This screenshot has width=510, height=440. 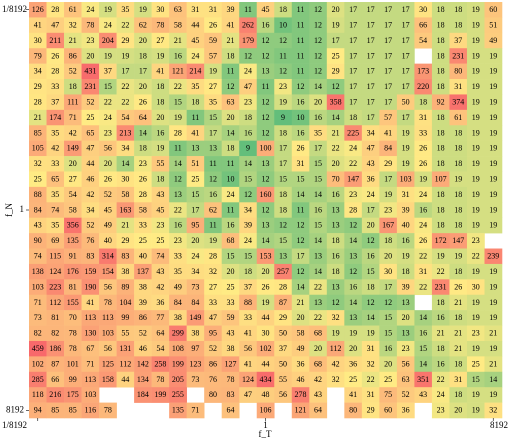 I want to click on cell-label: 95, so click(x=195, y=225).